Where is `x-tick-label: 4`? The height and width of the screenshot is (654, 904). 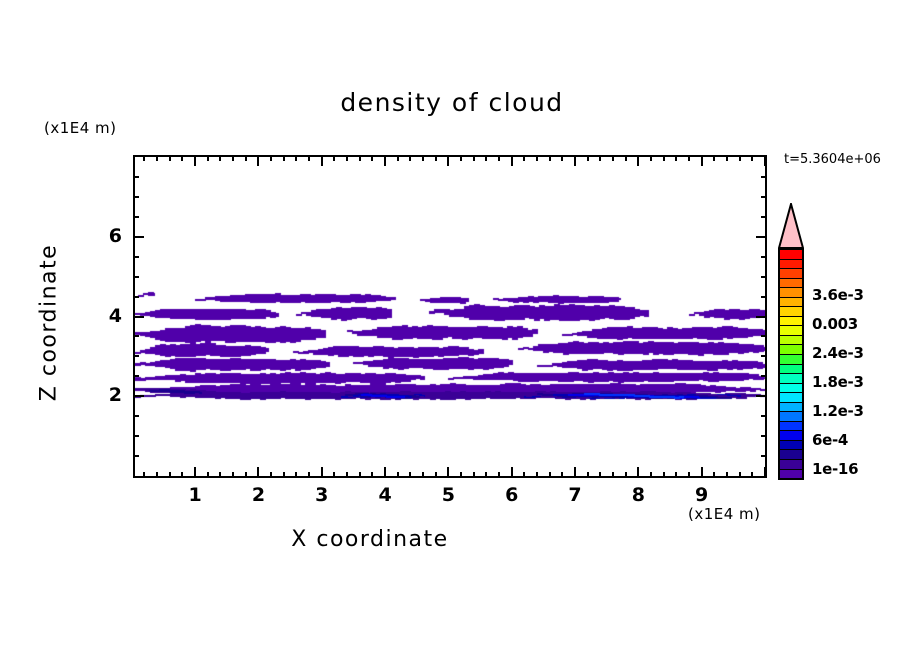 x-tick-label: 4 is located at coordinates (385, 495).